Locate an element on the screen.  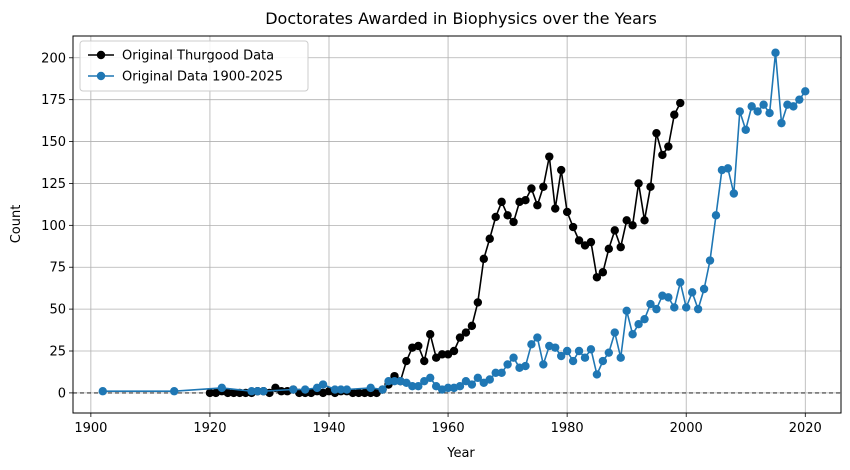
y-tick-label: 50 is located at coordinates (57, 310).